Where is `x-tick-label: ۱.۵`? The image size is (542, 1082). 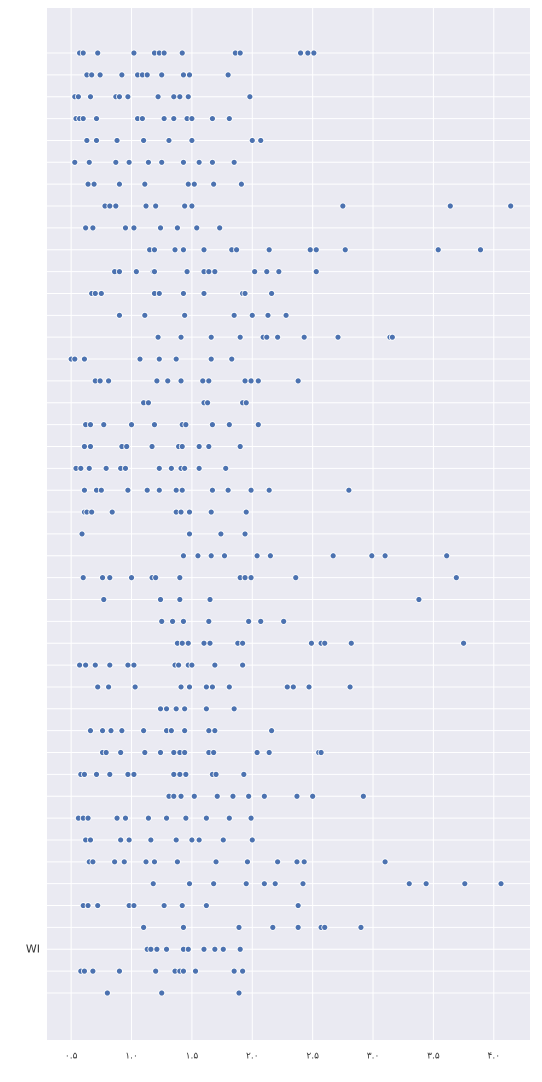
x-tick-label: ۱.۵ is located at coordinates (192, 1057).